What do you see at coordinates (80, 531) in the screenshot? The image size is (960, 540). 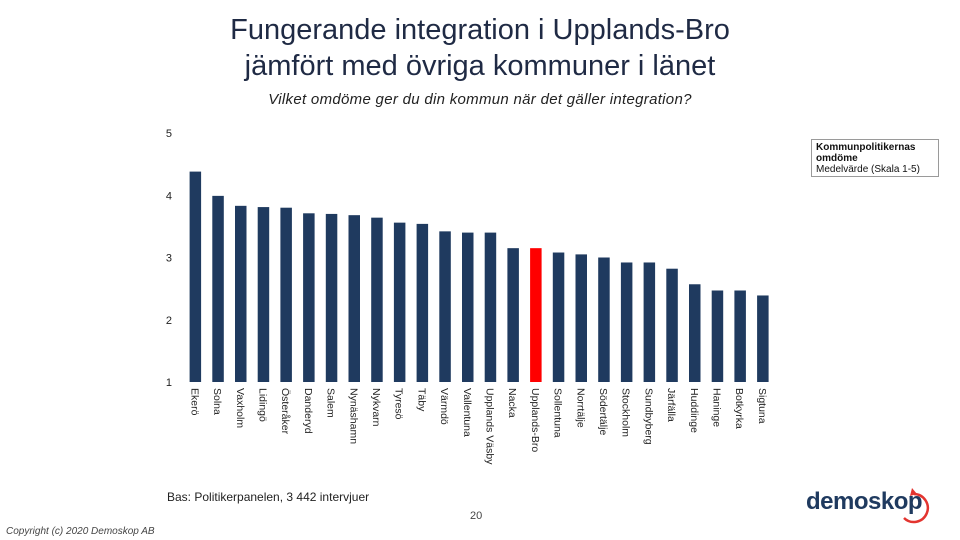 I see `copyright-text: Copyright (c) 2020 Demoskop AB` at bounding box center [80, 531].